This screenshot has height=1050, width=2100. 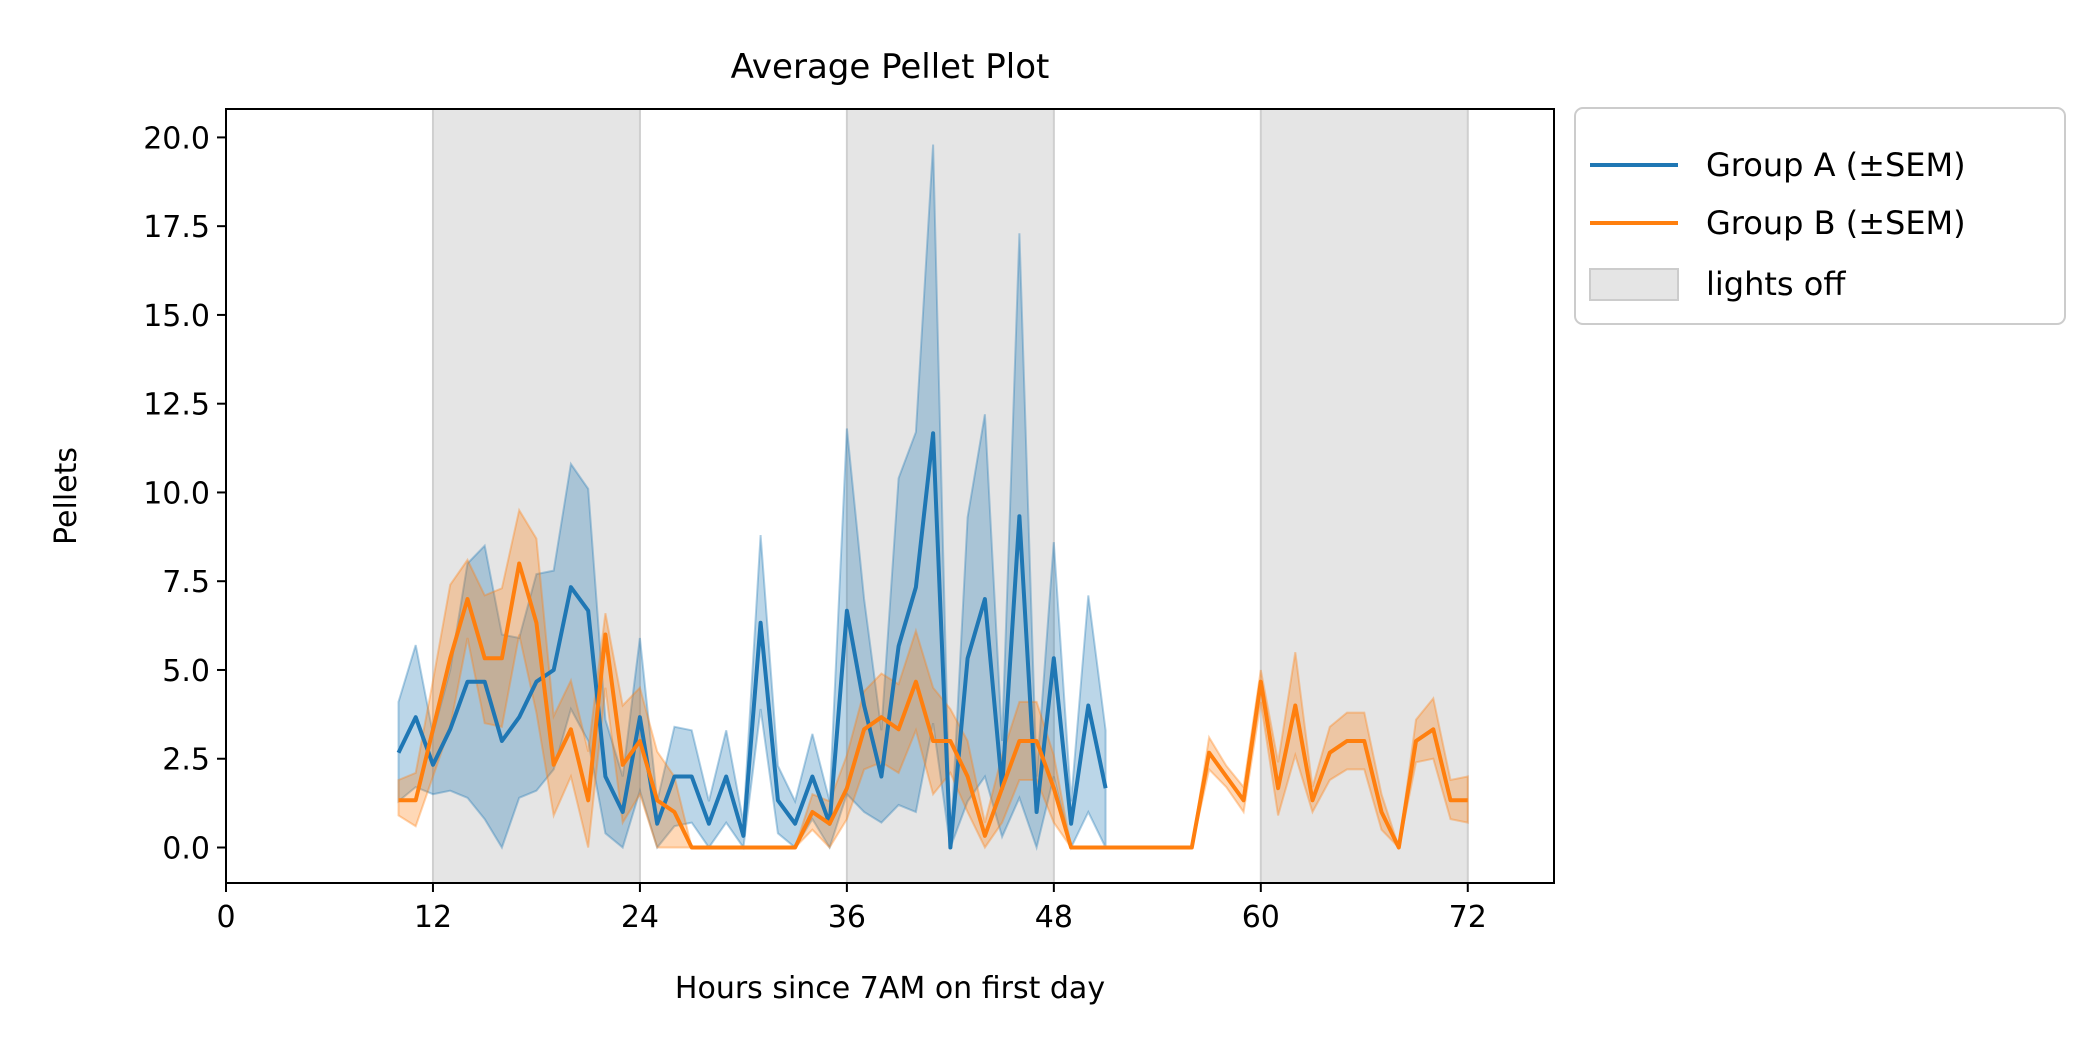 I want to click on x-axis-ticks: 0 12 24 36 48 60 72, so click(x=851, y=909).